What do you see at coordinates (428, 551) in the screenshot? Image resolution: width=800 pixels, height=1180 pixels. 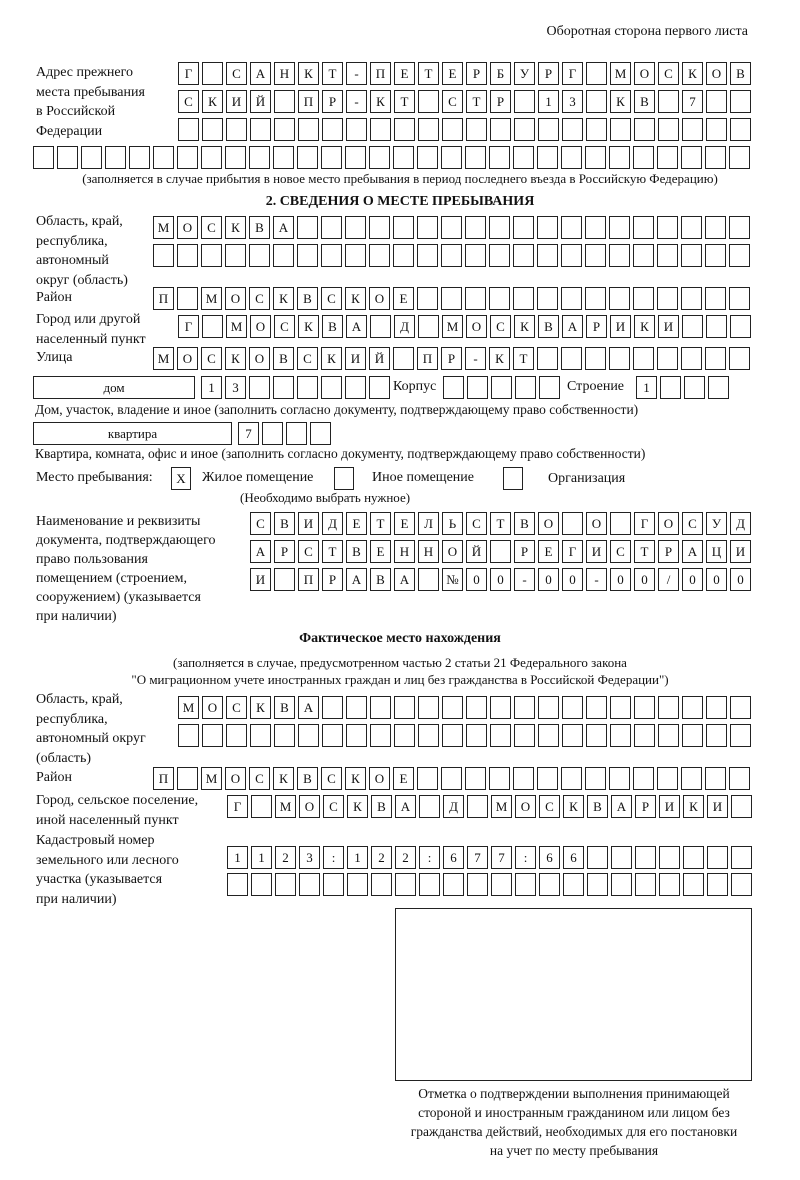 I see `char-cell: Н` at bounding box center [428, 551].